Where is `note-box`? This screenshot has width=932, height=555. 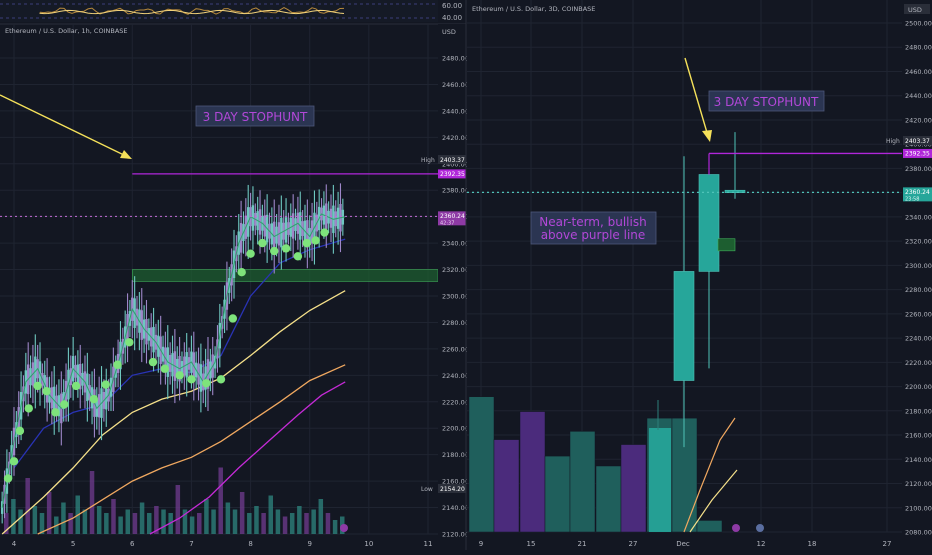 note-box is located at coordinates (593, 228).